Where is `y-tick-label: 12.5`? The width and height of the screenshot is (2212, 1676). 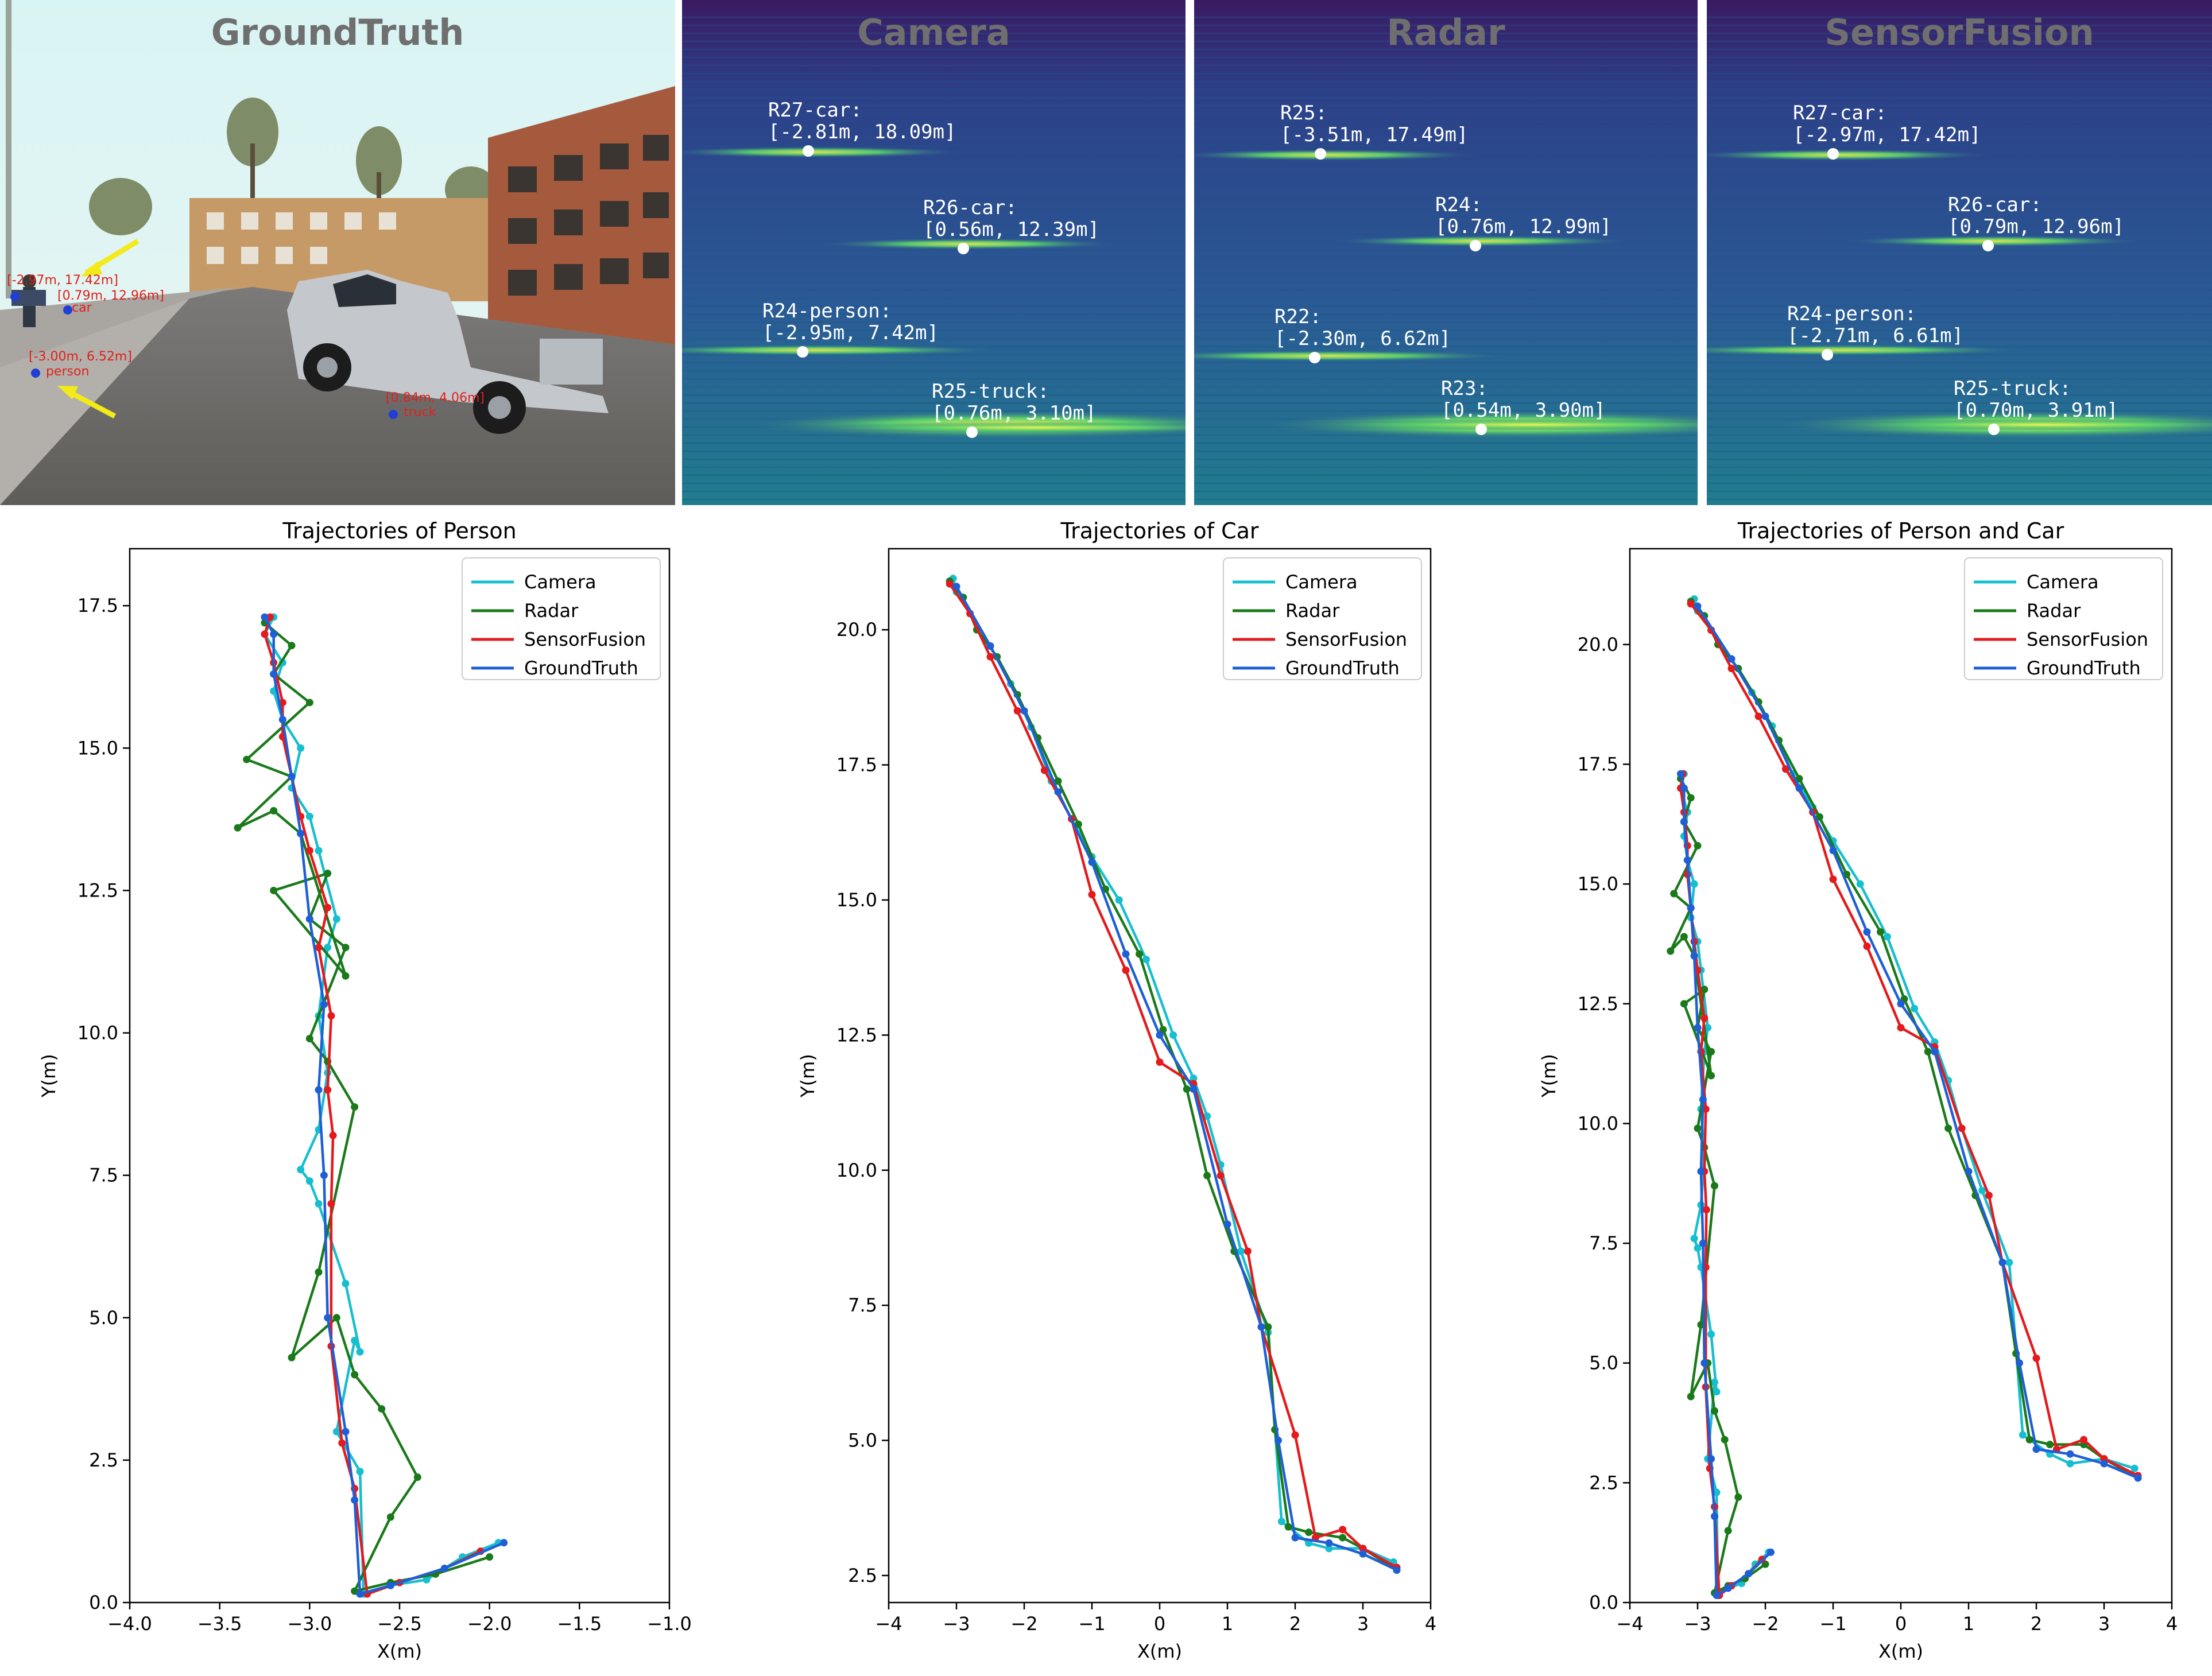
y-tick-label: 12.5 is located at coordinates (1598, 1004).